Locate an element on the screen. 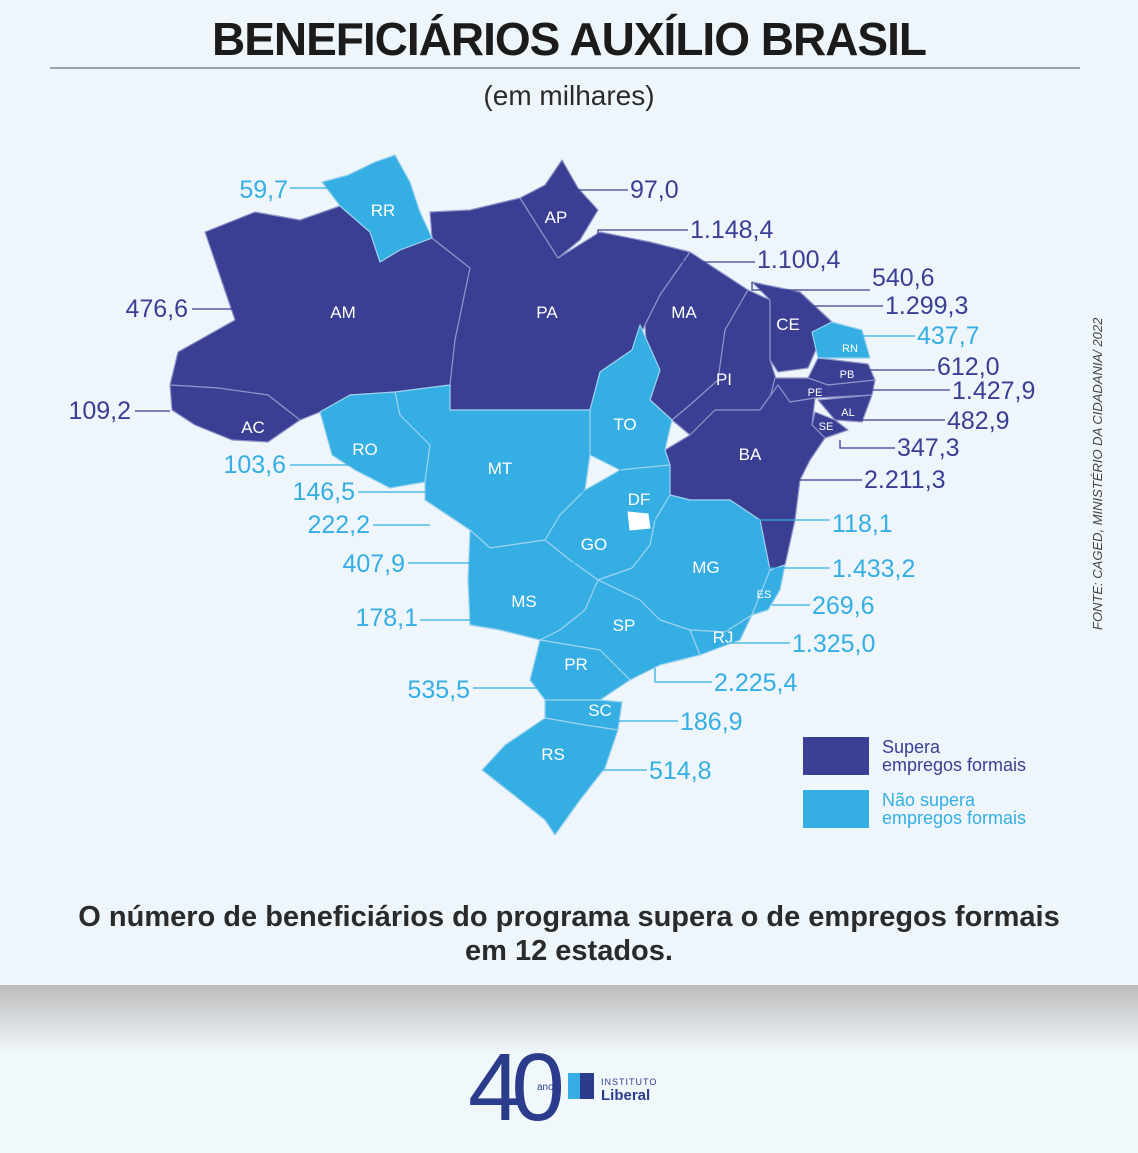 This screenshot has height=1153, width=1138. state-ac is located at coordinates (235, 413).